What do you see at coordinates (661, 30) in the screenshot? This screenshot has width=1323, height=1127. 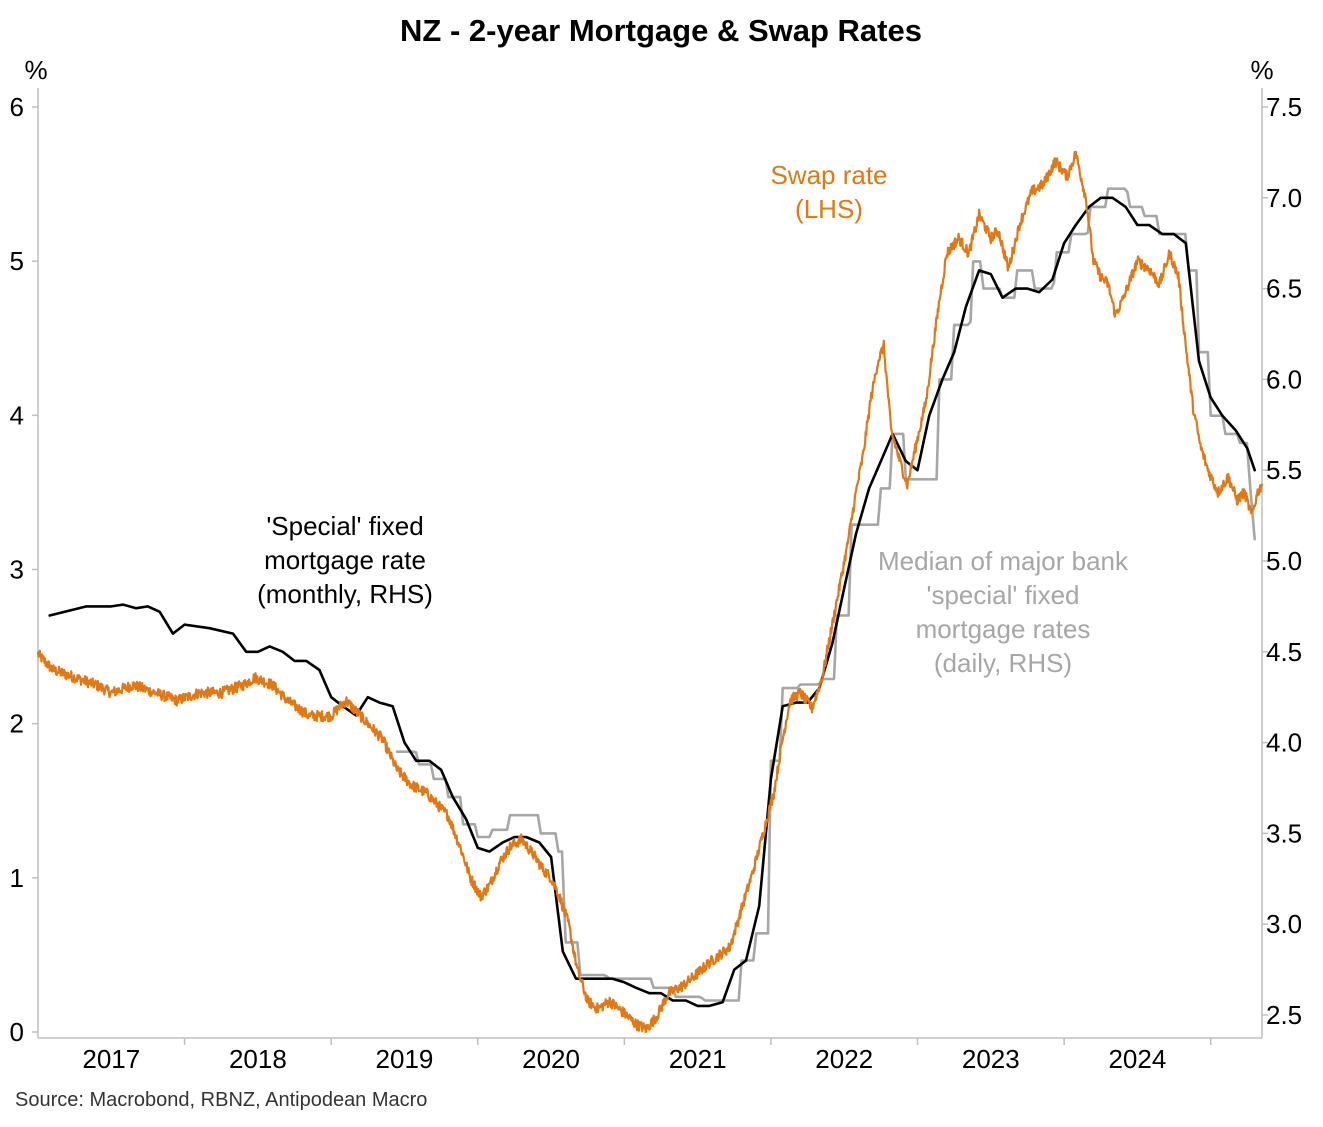 I see `chart-title: NZ - 2-year Mortgage & Swap Rates` at bounding box center [661, 30].